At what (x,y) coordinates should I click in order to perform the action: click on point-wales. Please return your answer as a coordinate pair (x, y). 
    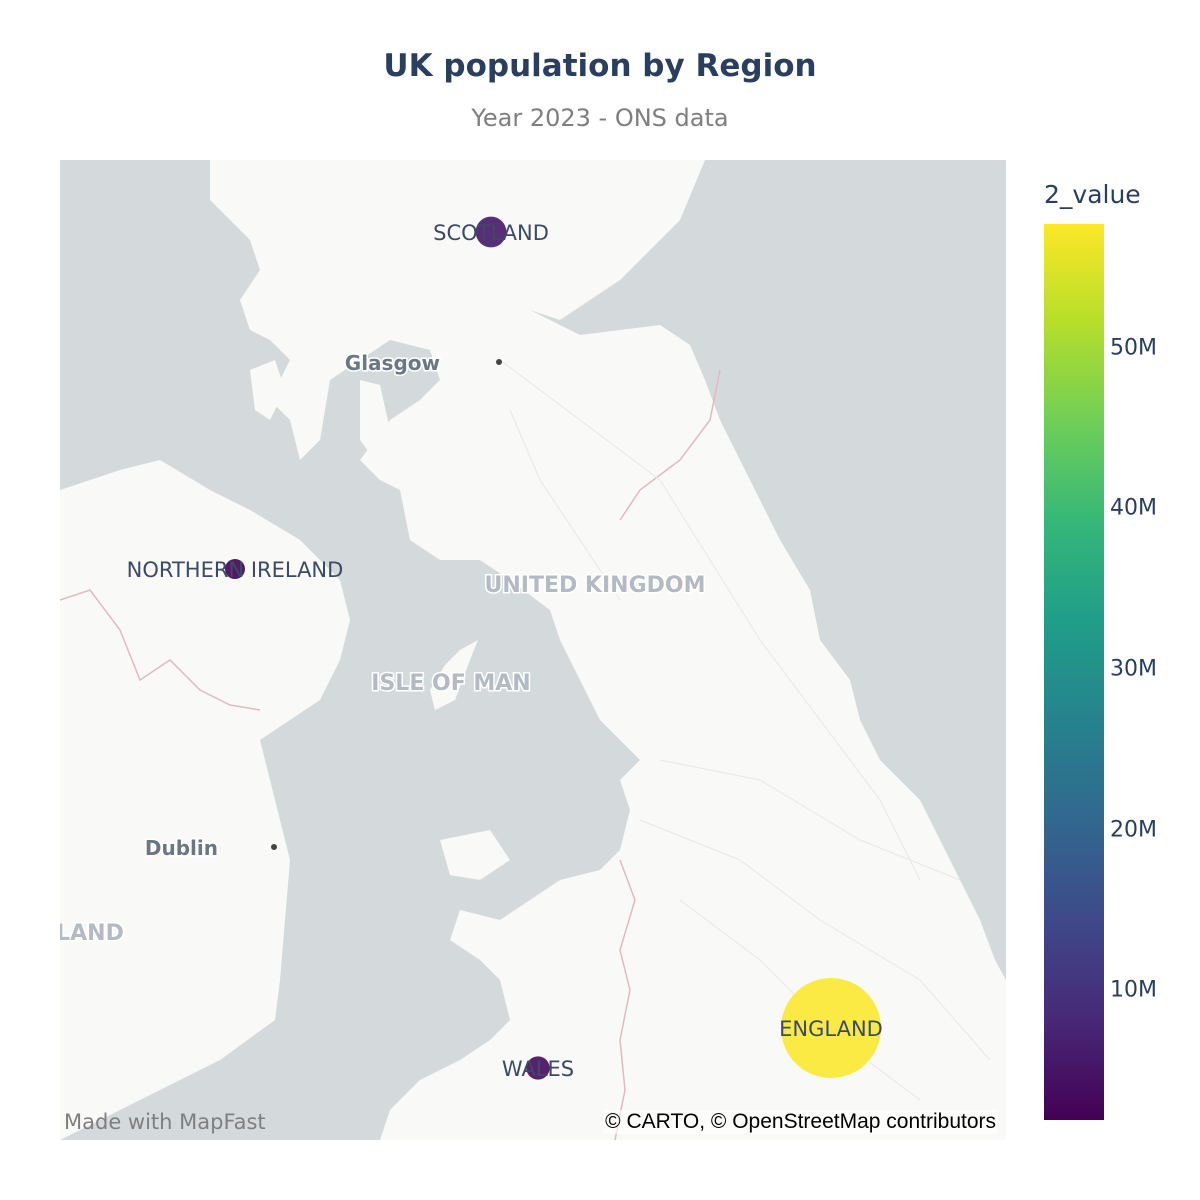
    Looking at the image, I should click on (538, 1068).